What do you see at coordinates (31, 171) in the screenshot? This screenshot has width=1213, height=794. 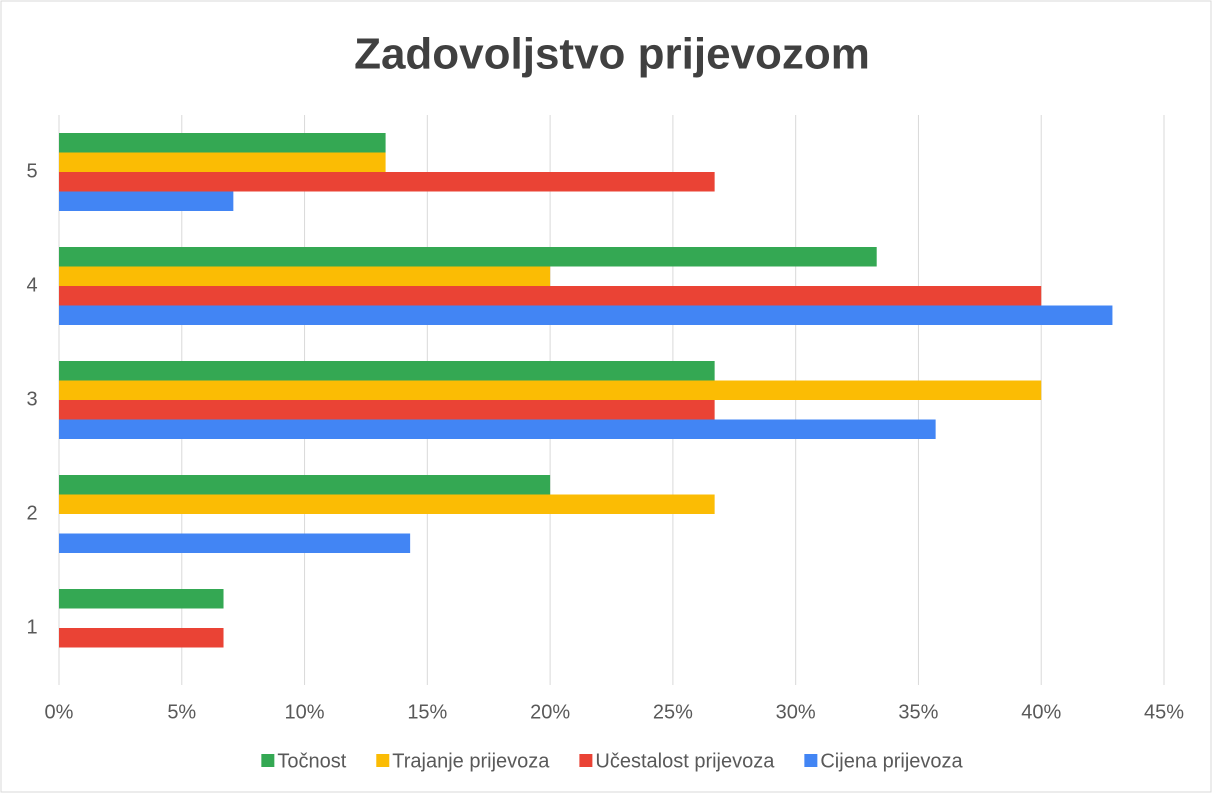 I see `y-tick-label: 5` at bounding box center [31, 171].